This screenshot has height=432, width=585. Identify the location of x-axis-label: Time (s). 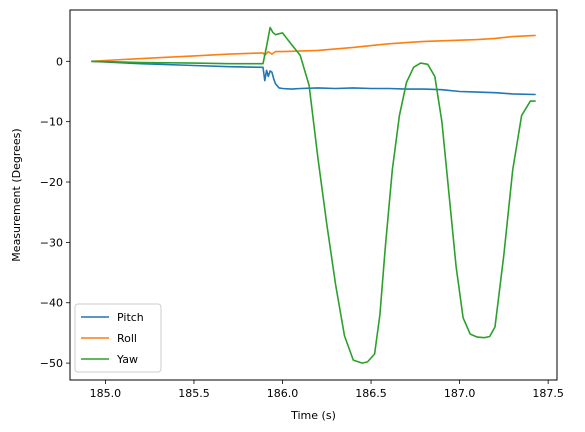
(313, 415).